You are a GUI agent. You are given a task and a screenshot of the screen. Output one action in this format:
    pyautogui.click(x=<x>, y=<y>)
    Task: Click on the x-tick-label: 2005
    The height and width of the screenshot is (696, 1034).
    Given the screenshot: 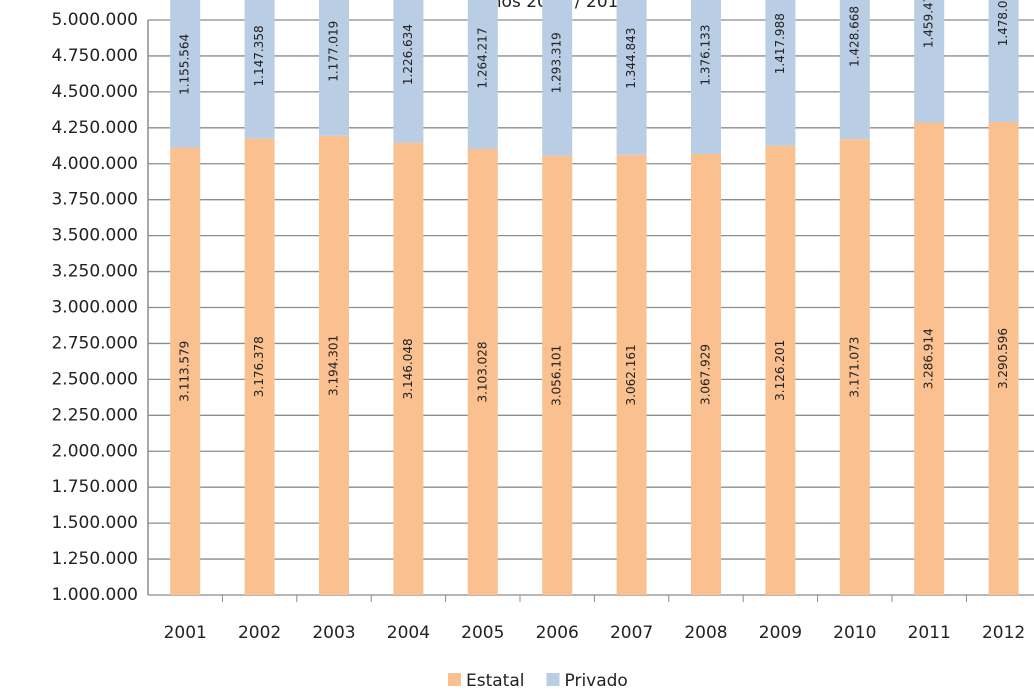 What is the action you would take?
    pyautogui.click(x=482, y=633)
    